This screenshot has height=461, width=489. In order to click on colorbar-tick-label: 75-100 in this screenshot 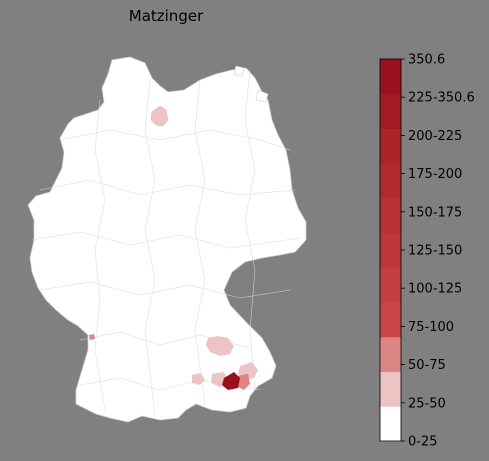, I will do `click(431, 327)`.